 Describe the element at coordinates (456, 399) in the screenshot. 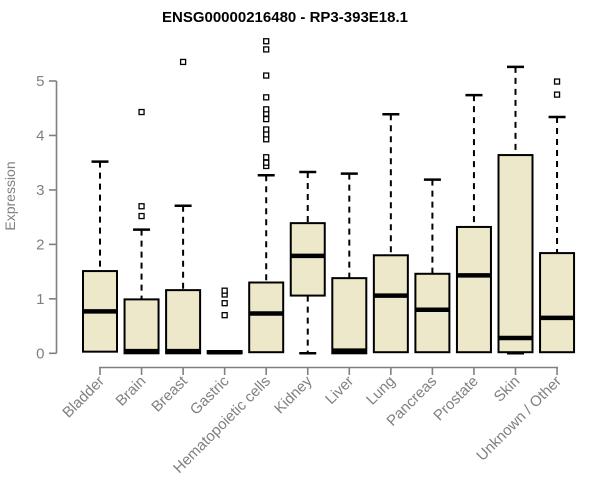

I see `x-tick-label: Prostate` at that location.